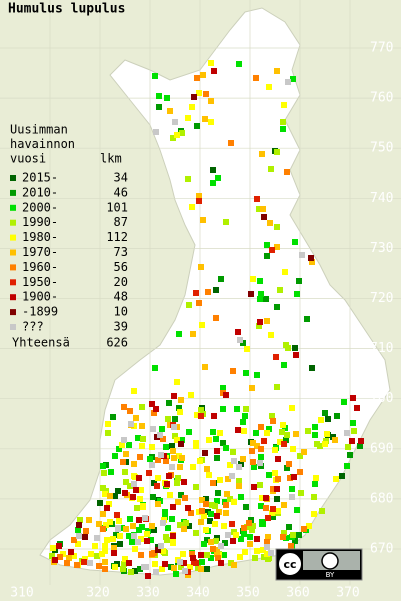 The height and width of the screenshot is (601, 401). What do you see at coordinates (381, 148) in the screenshot?
I see `y-tick-label: 750` at bounding box center [381, 148].